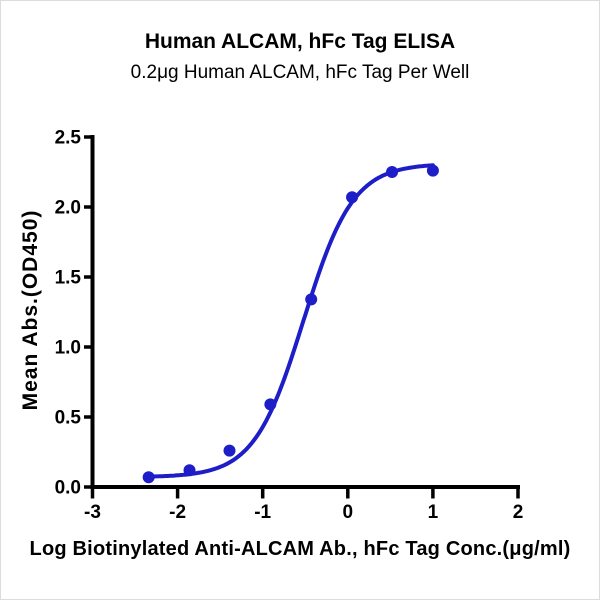  Describe the element at coordinates (348, 512) in the screenshot. I see `x-tick-label: 0` at that location.